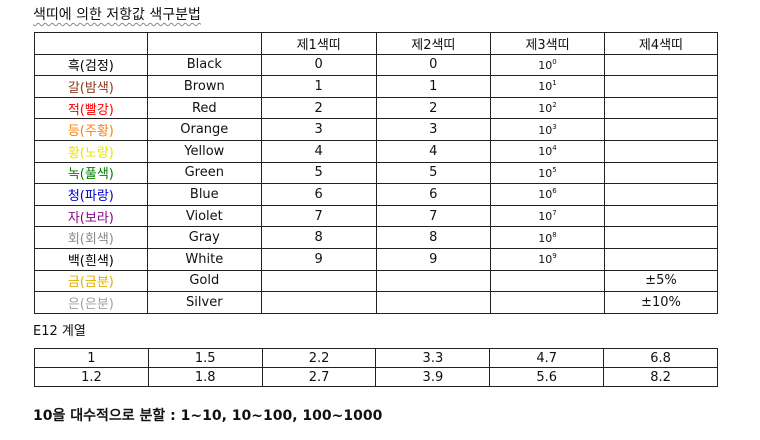  I want to click on color-row: 적(빨강) Red 2 2 102, so click(376, 108).